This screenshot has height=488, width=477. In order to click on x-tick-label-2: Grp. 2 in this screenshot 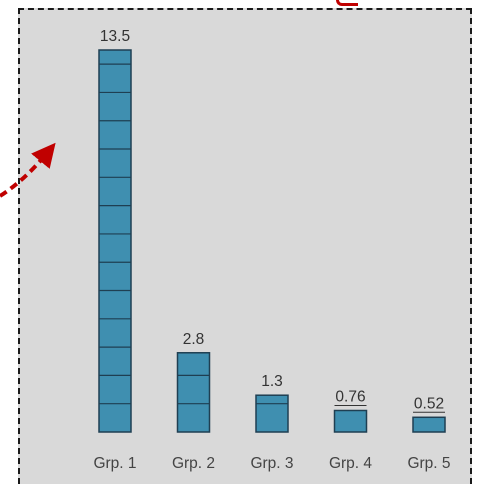, I will do `click(193, 463)`.